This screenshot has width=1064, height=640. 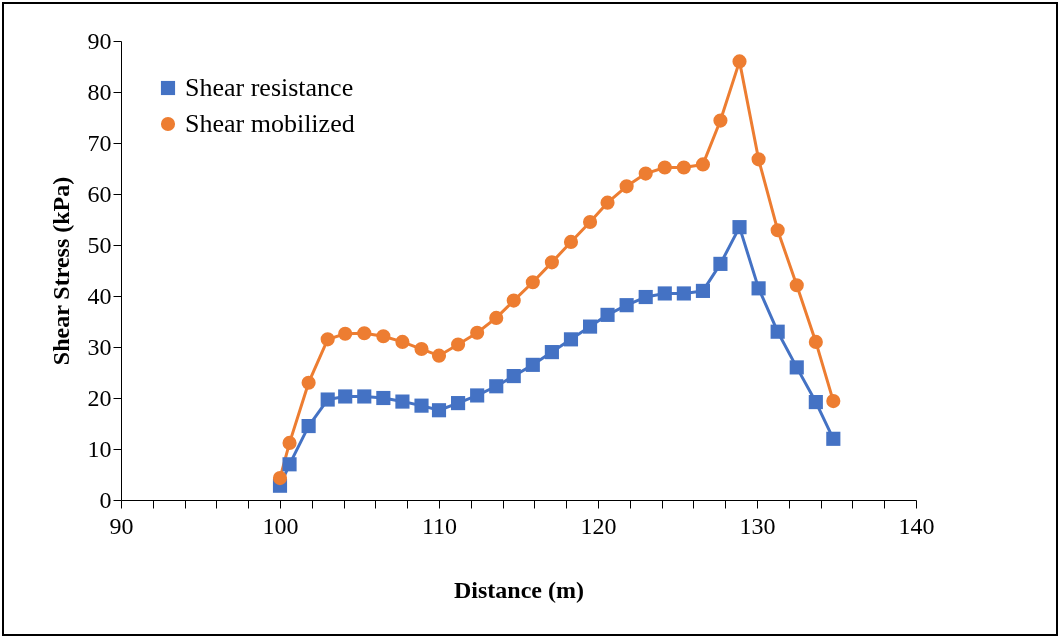 What do you see at coordinates (439, 525) in the screenshot?
I see `x-tick-label: 110` at bounding box center [439, 525].